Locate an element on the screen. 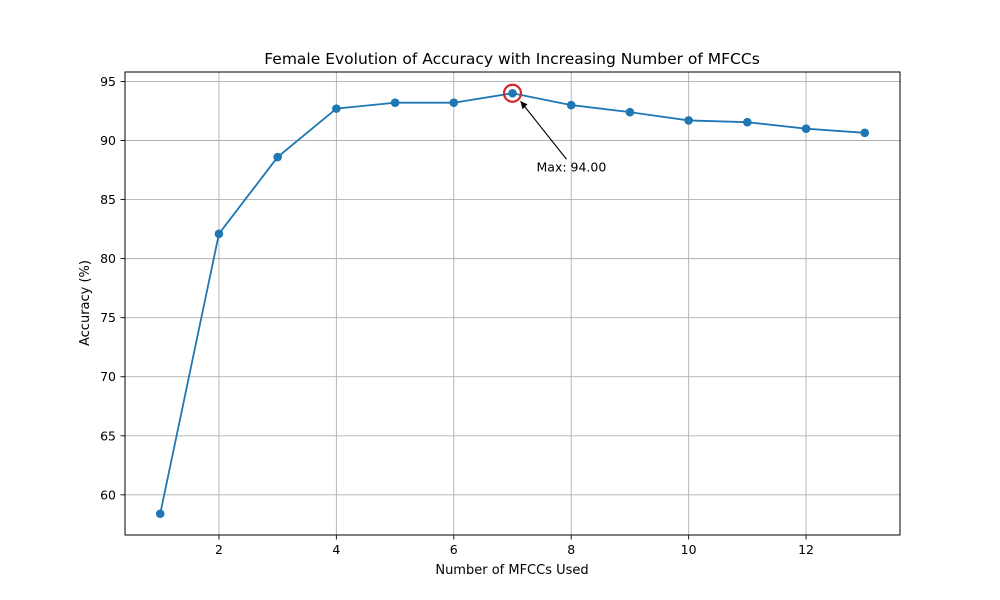 This screenshot has width=1000, height=600. x-tick-label: 12 is located at coordinates (806, 549).